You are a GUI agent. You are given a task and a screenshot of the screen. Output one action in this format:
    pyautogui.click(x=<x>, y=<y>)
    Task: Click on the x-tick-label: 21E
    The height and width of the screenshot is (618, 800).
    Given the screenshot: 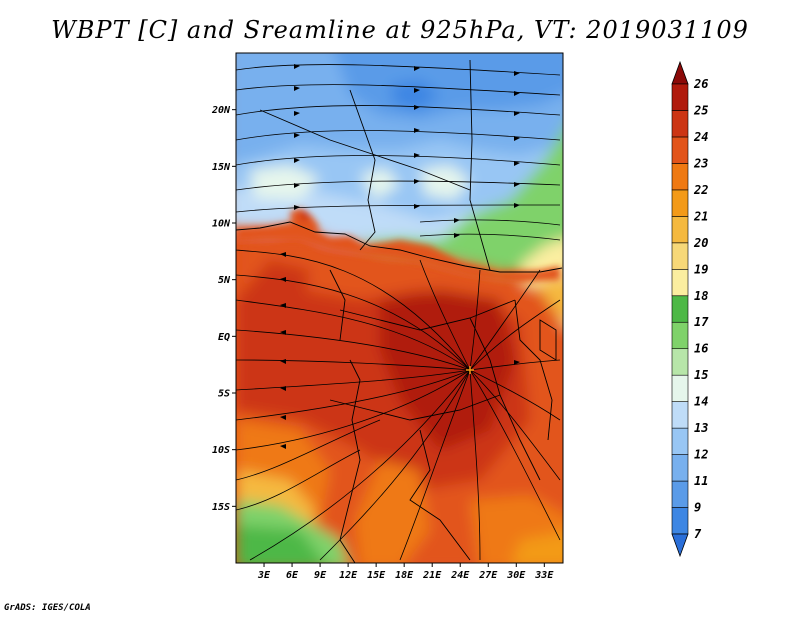 What is the action you would take?
    pyautogui.click(x=432, y=575)
    